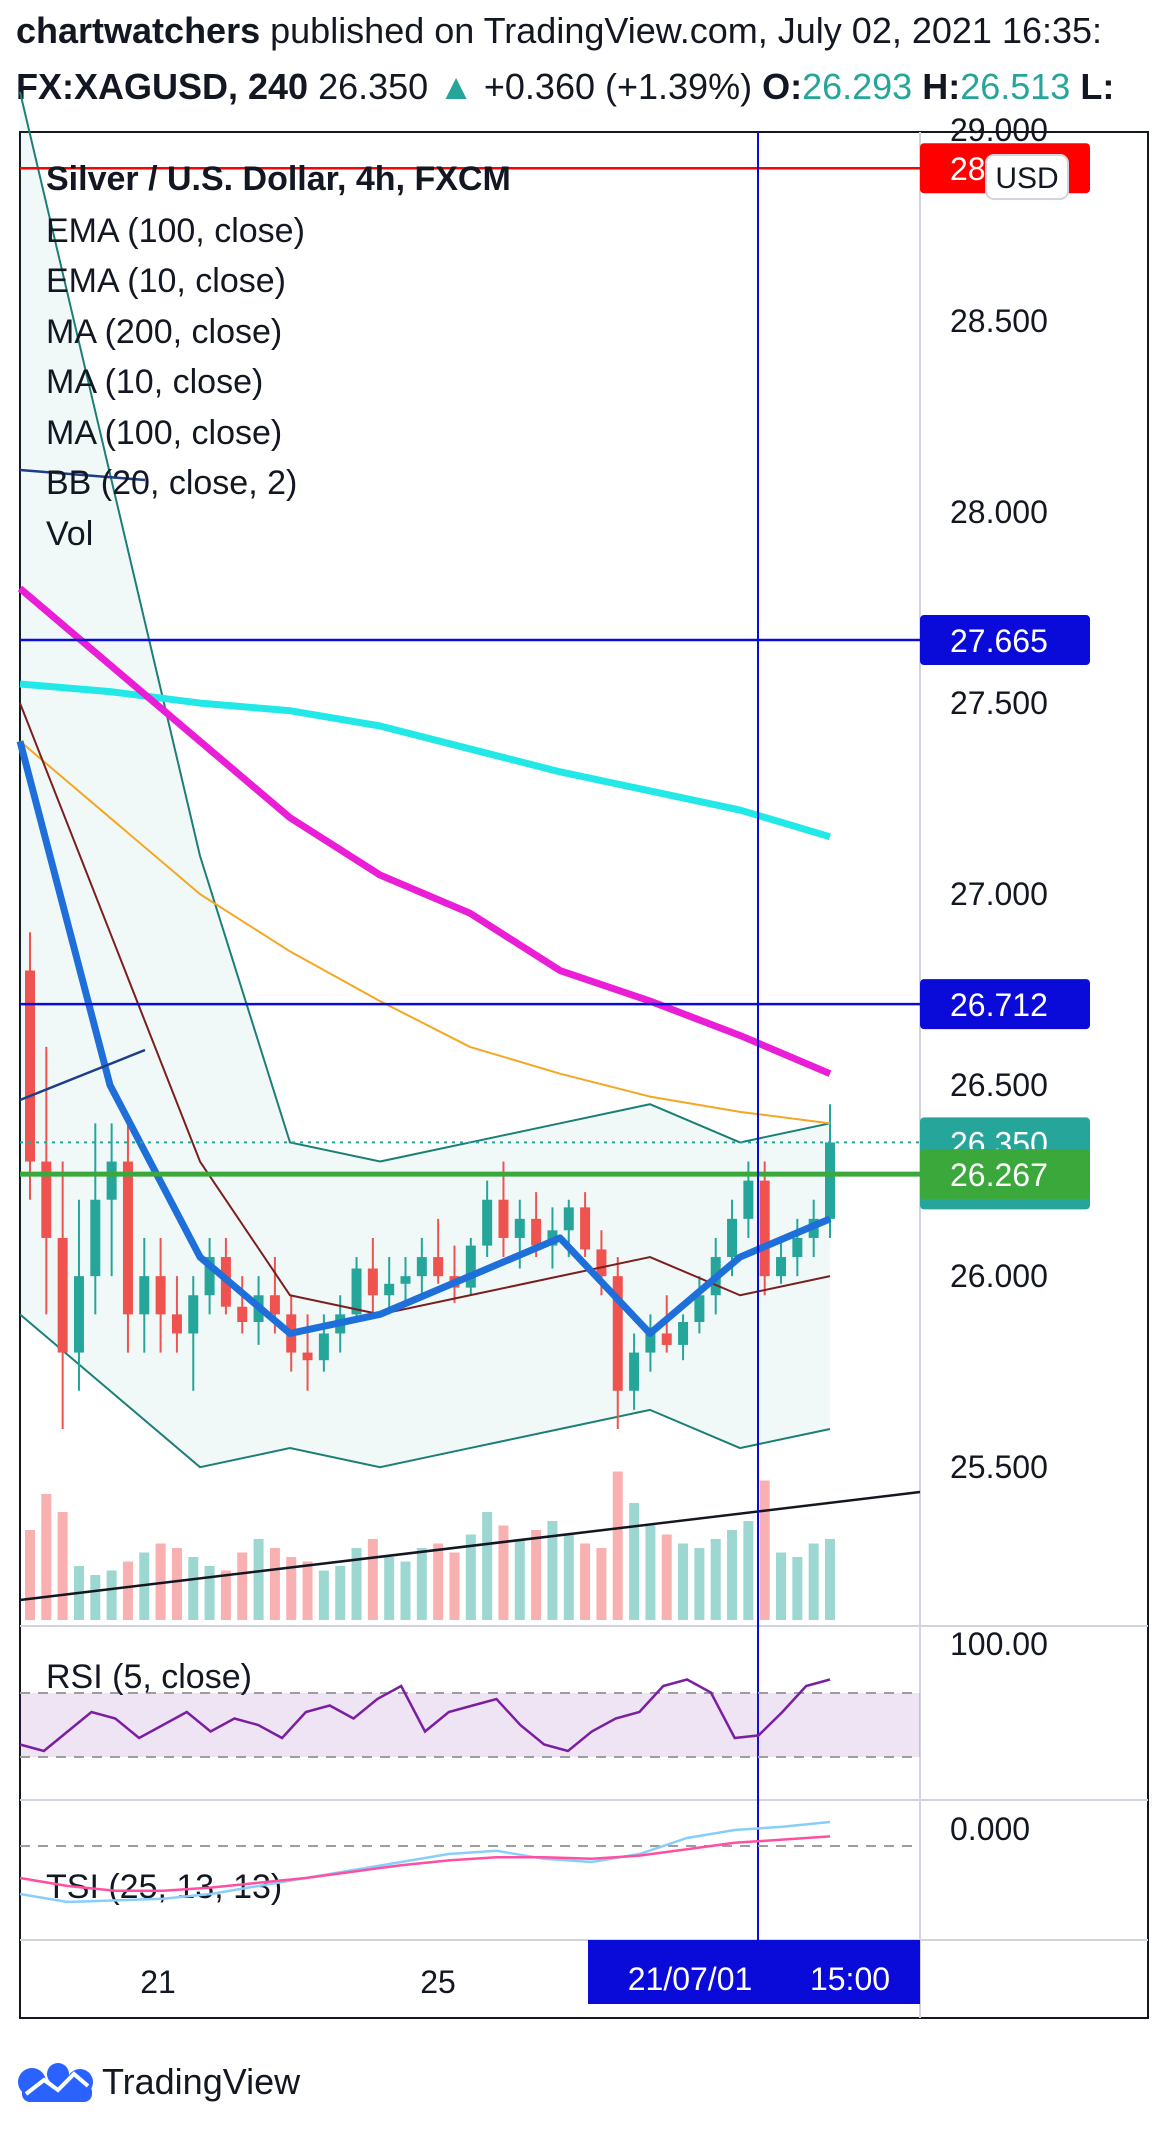  Describe the element at coordinates (164, 433) in the screenshot. I see `legend-item: MA (100, close)` at that location.